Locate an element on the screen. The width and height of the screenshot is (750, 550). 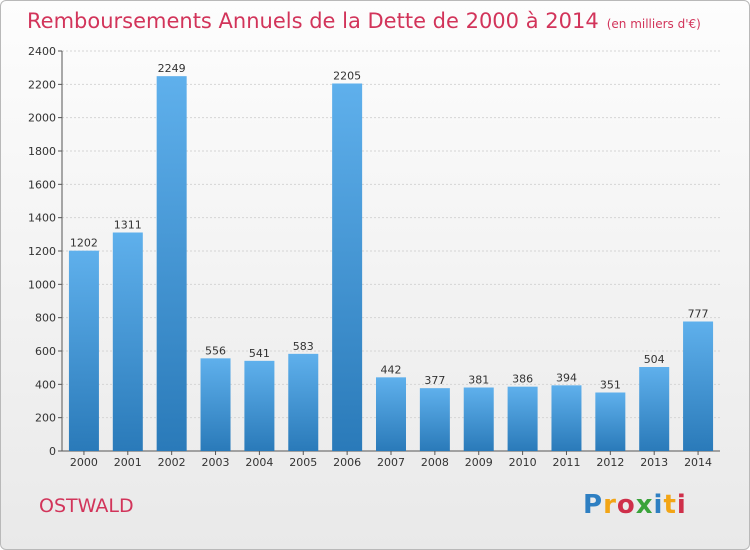
y-tick-label: 2200 is located at coordinates (42, 84).